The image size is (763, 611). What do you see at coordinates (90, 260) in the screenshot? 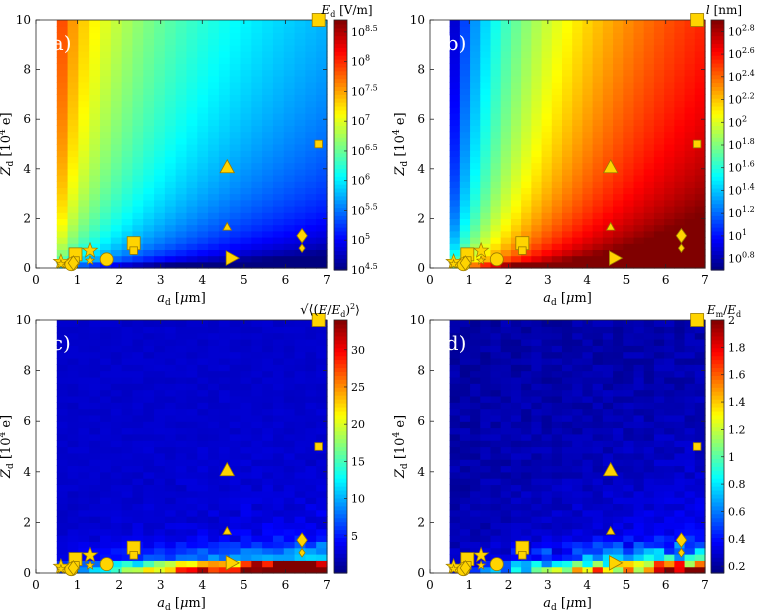
I see `star-marker` at bounding box center [90, 260].